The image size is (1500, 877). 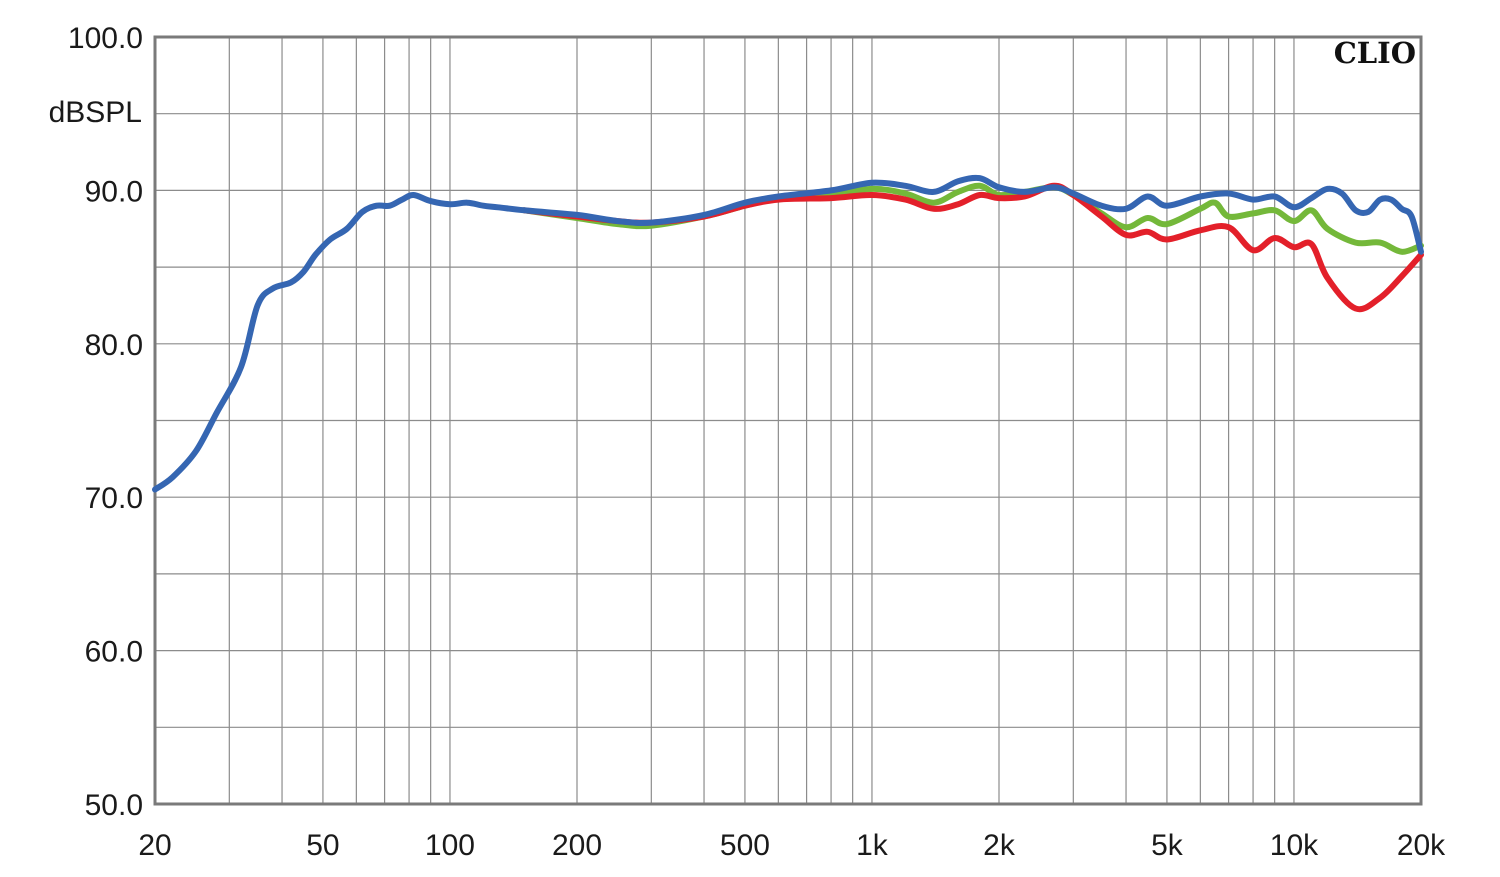 What do you see at coordinates (114, 191) in the screenshot?
I see `y-tick-label: 90.0` at bounding box center [114, 191].